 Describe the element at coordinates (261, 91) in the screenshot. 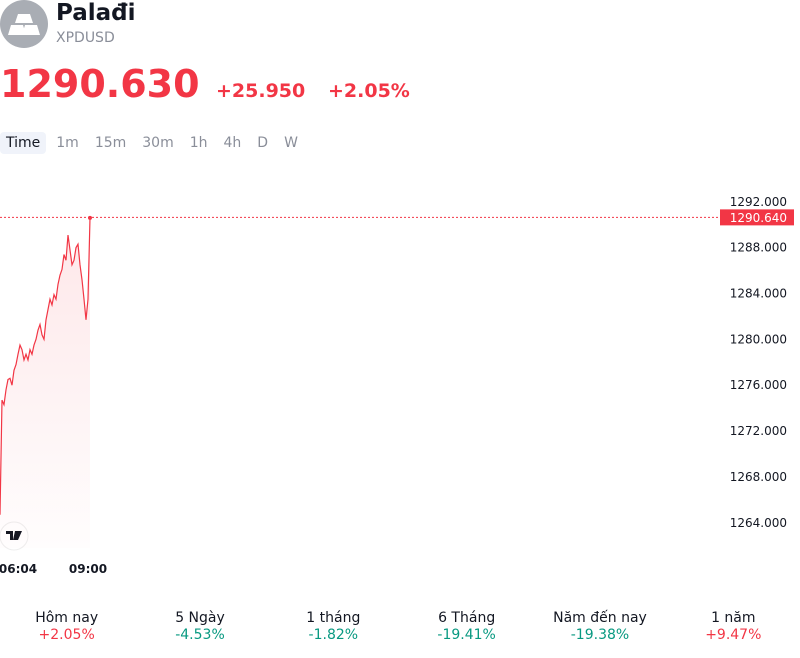

I see `change: +25.950` at that location.